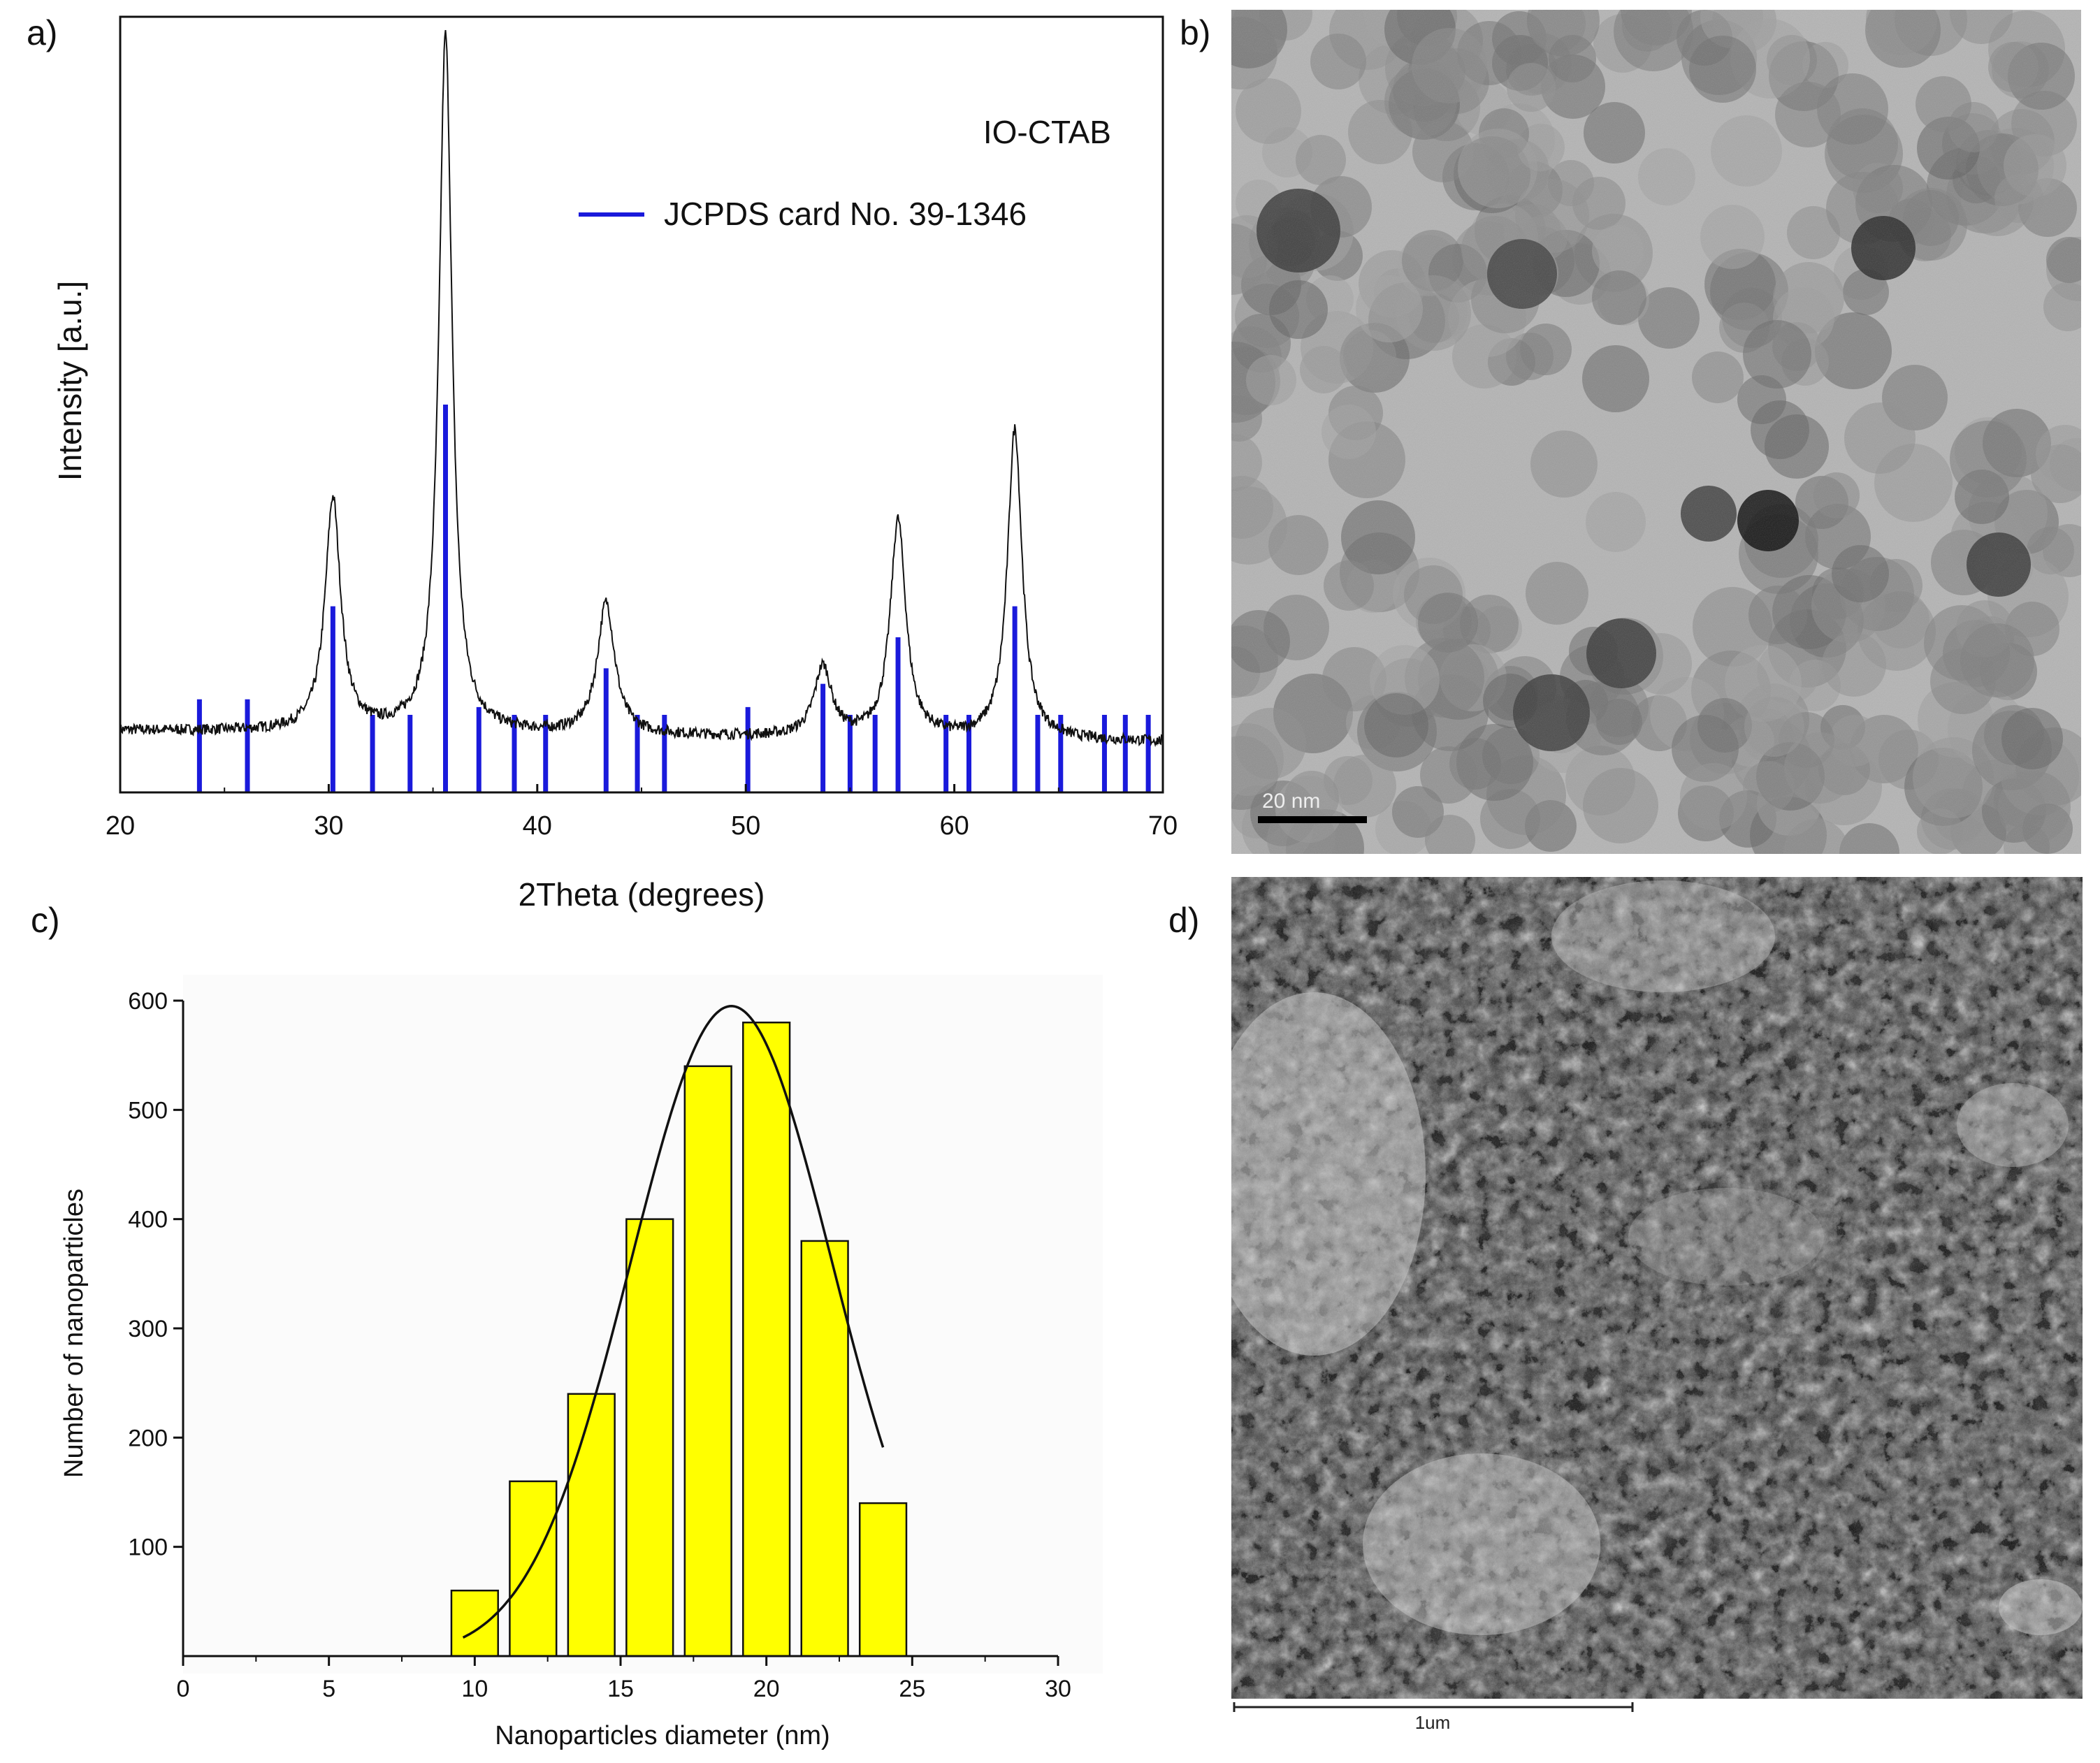 This screenshot has height=1763, width=2100. Describe the element at coordinates (1195, 32) in the screenshot. I see `panel-b-letter: b)` at that location.